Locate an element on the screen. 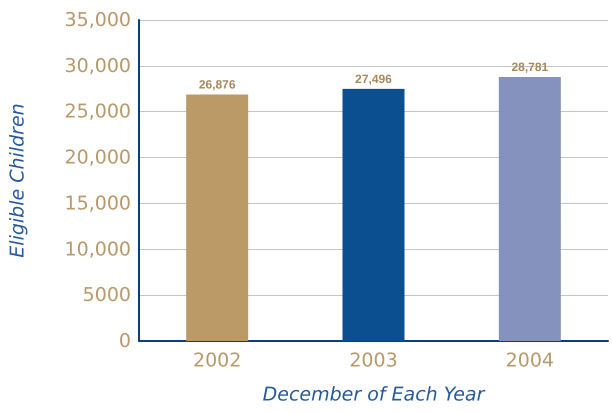 This screenshot has height=412, width=612. y-tick-label: 0 is located at coordinates (124, 341).